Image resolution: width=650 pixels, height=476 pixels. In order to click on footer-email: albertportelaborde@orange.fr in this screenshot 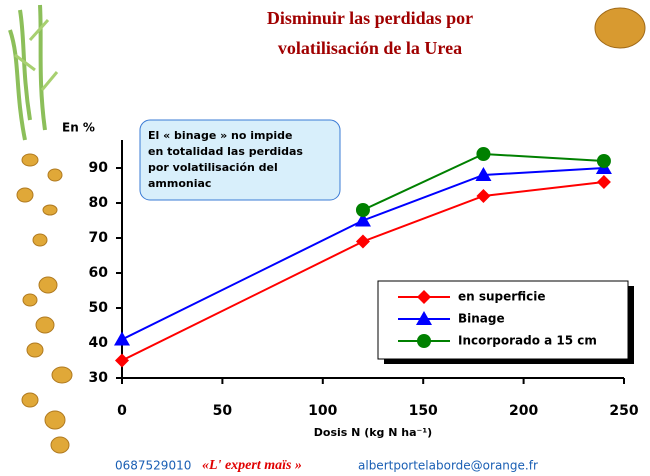, I will do `click(448, 466)`.